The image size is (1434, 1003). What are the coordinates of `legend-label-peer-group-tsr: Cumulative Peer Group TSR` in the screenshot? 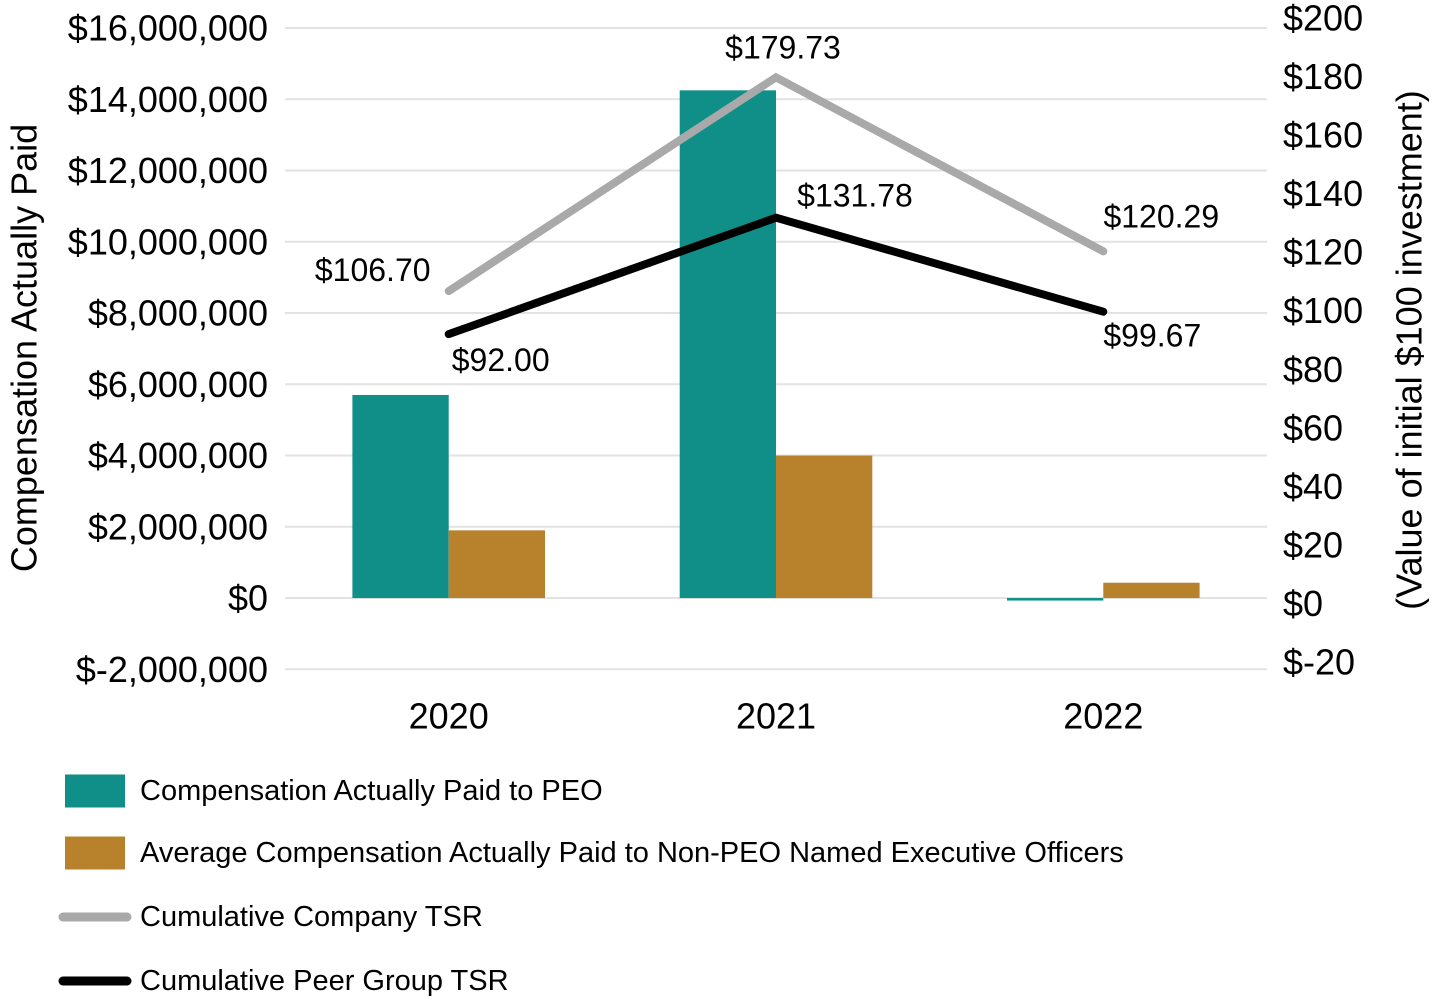 It's located at (324, 981).